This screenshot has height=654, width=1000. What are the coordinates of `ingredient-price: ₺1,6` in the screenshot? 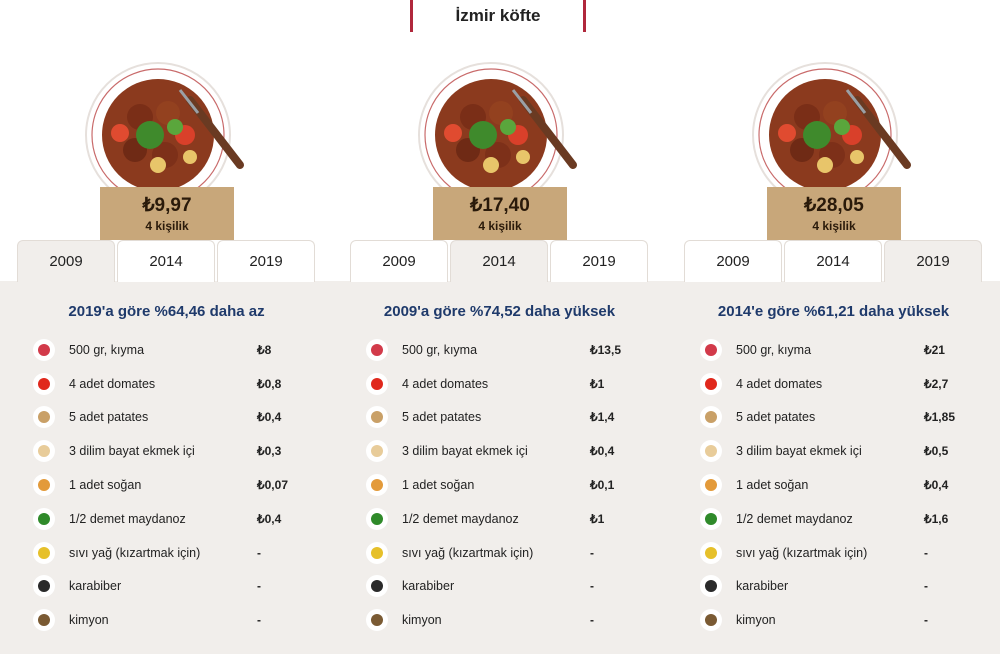 It's located at (936, 518).